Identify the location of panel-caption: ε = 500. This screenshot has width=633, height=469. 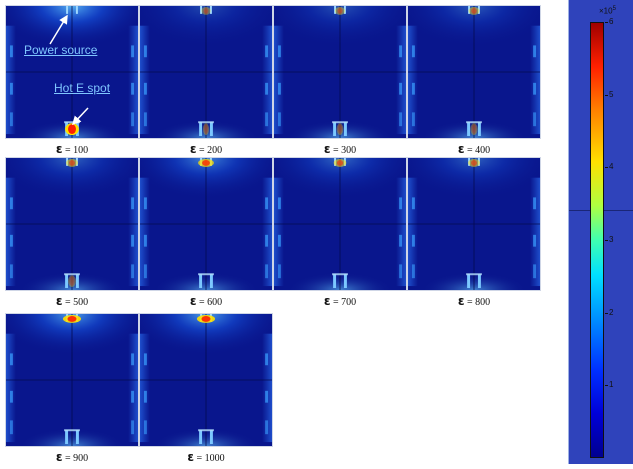
(72, 302).